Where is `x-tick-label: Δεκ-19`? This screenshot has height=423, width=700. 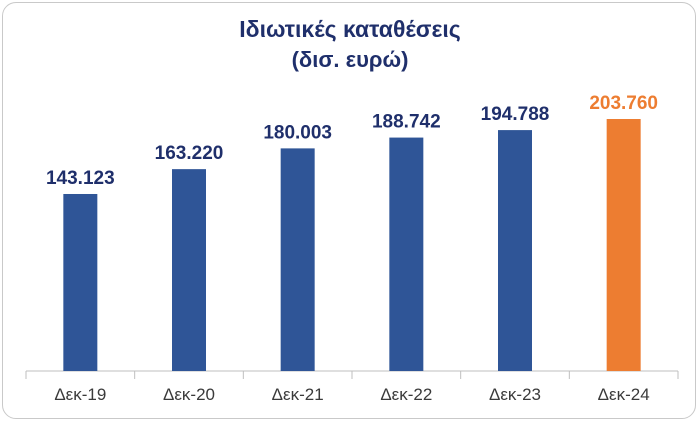 x-tick-label: Δεκ-19 is located at coordinates (80, 394).